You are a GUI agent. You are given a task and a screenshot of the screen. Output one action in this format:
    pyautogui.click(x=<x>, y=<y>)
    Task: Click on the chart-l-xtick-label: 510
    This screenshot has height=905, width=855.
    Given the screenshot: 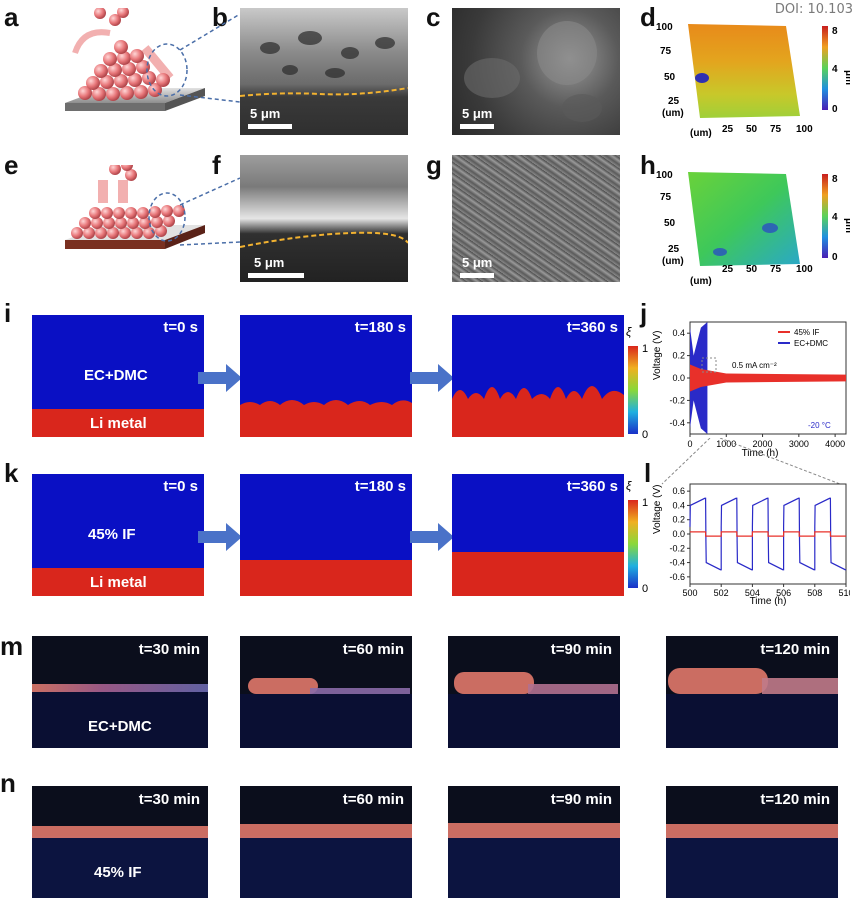 What is the action you would take?
    pyautogui.click(x=844, y=593)
    